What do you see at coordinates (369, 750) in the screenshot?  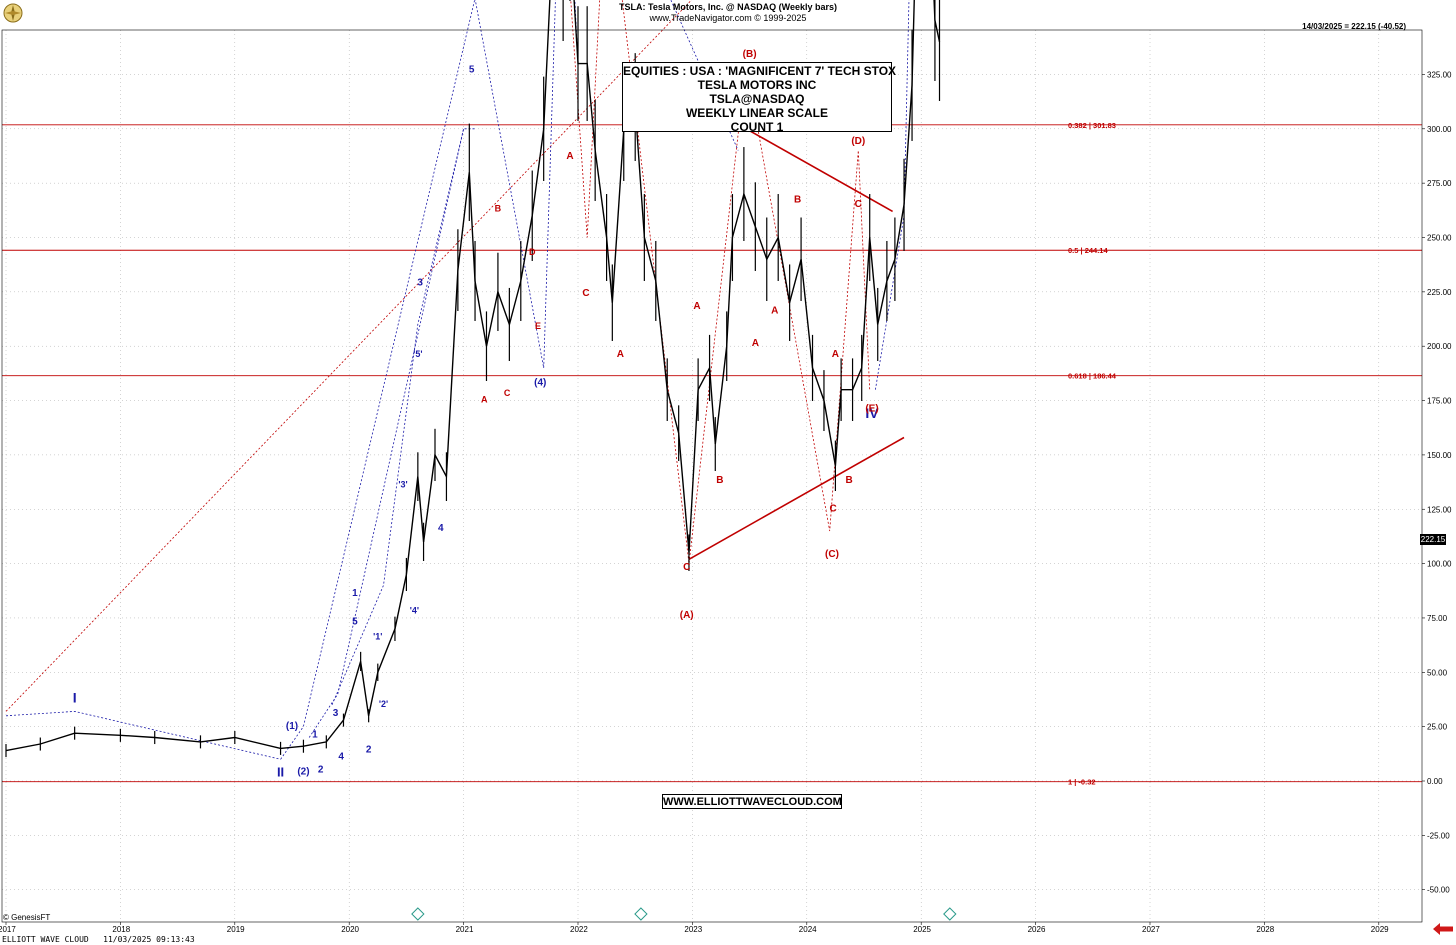 I see `wave-label: 2` at bounding box center [369, 750].